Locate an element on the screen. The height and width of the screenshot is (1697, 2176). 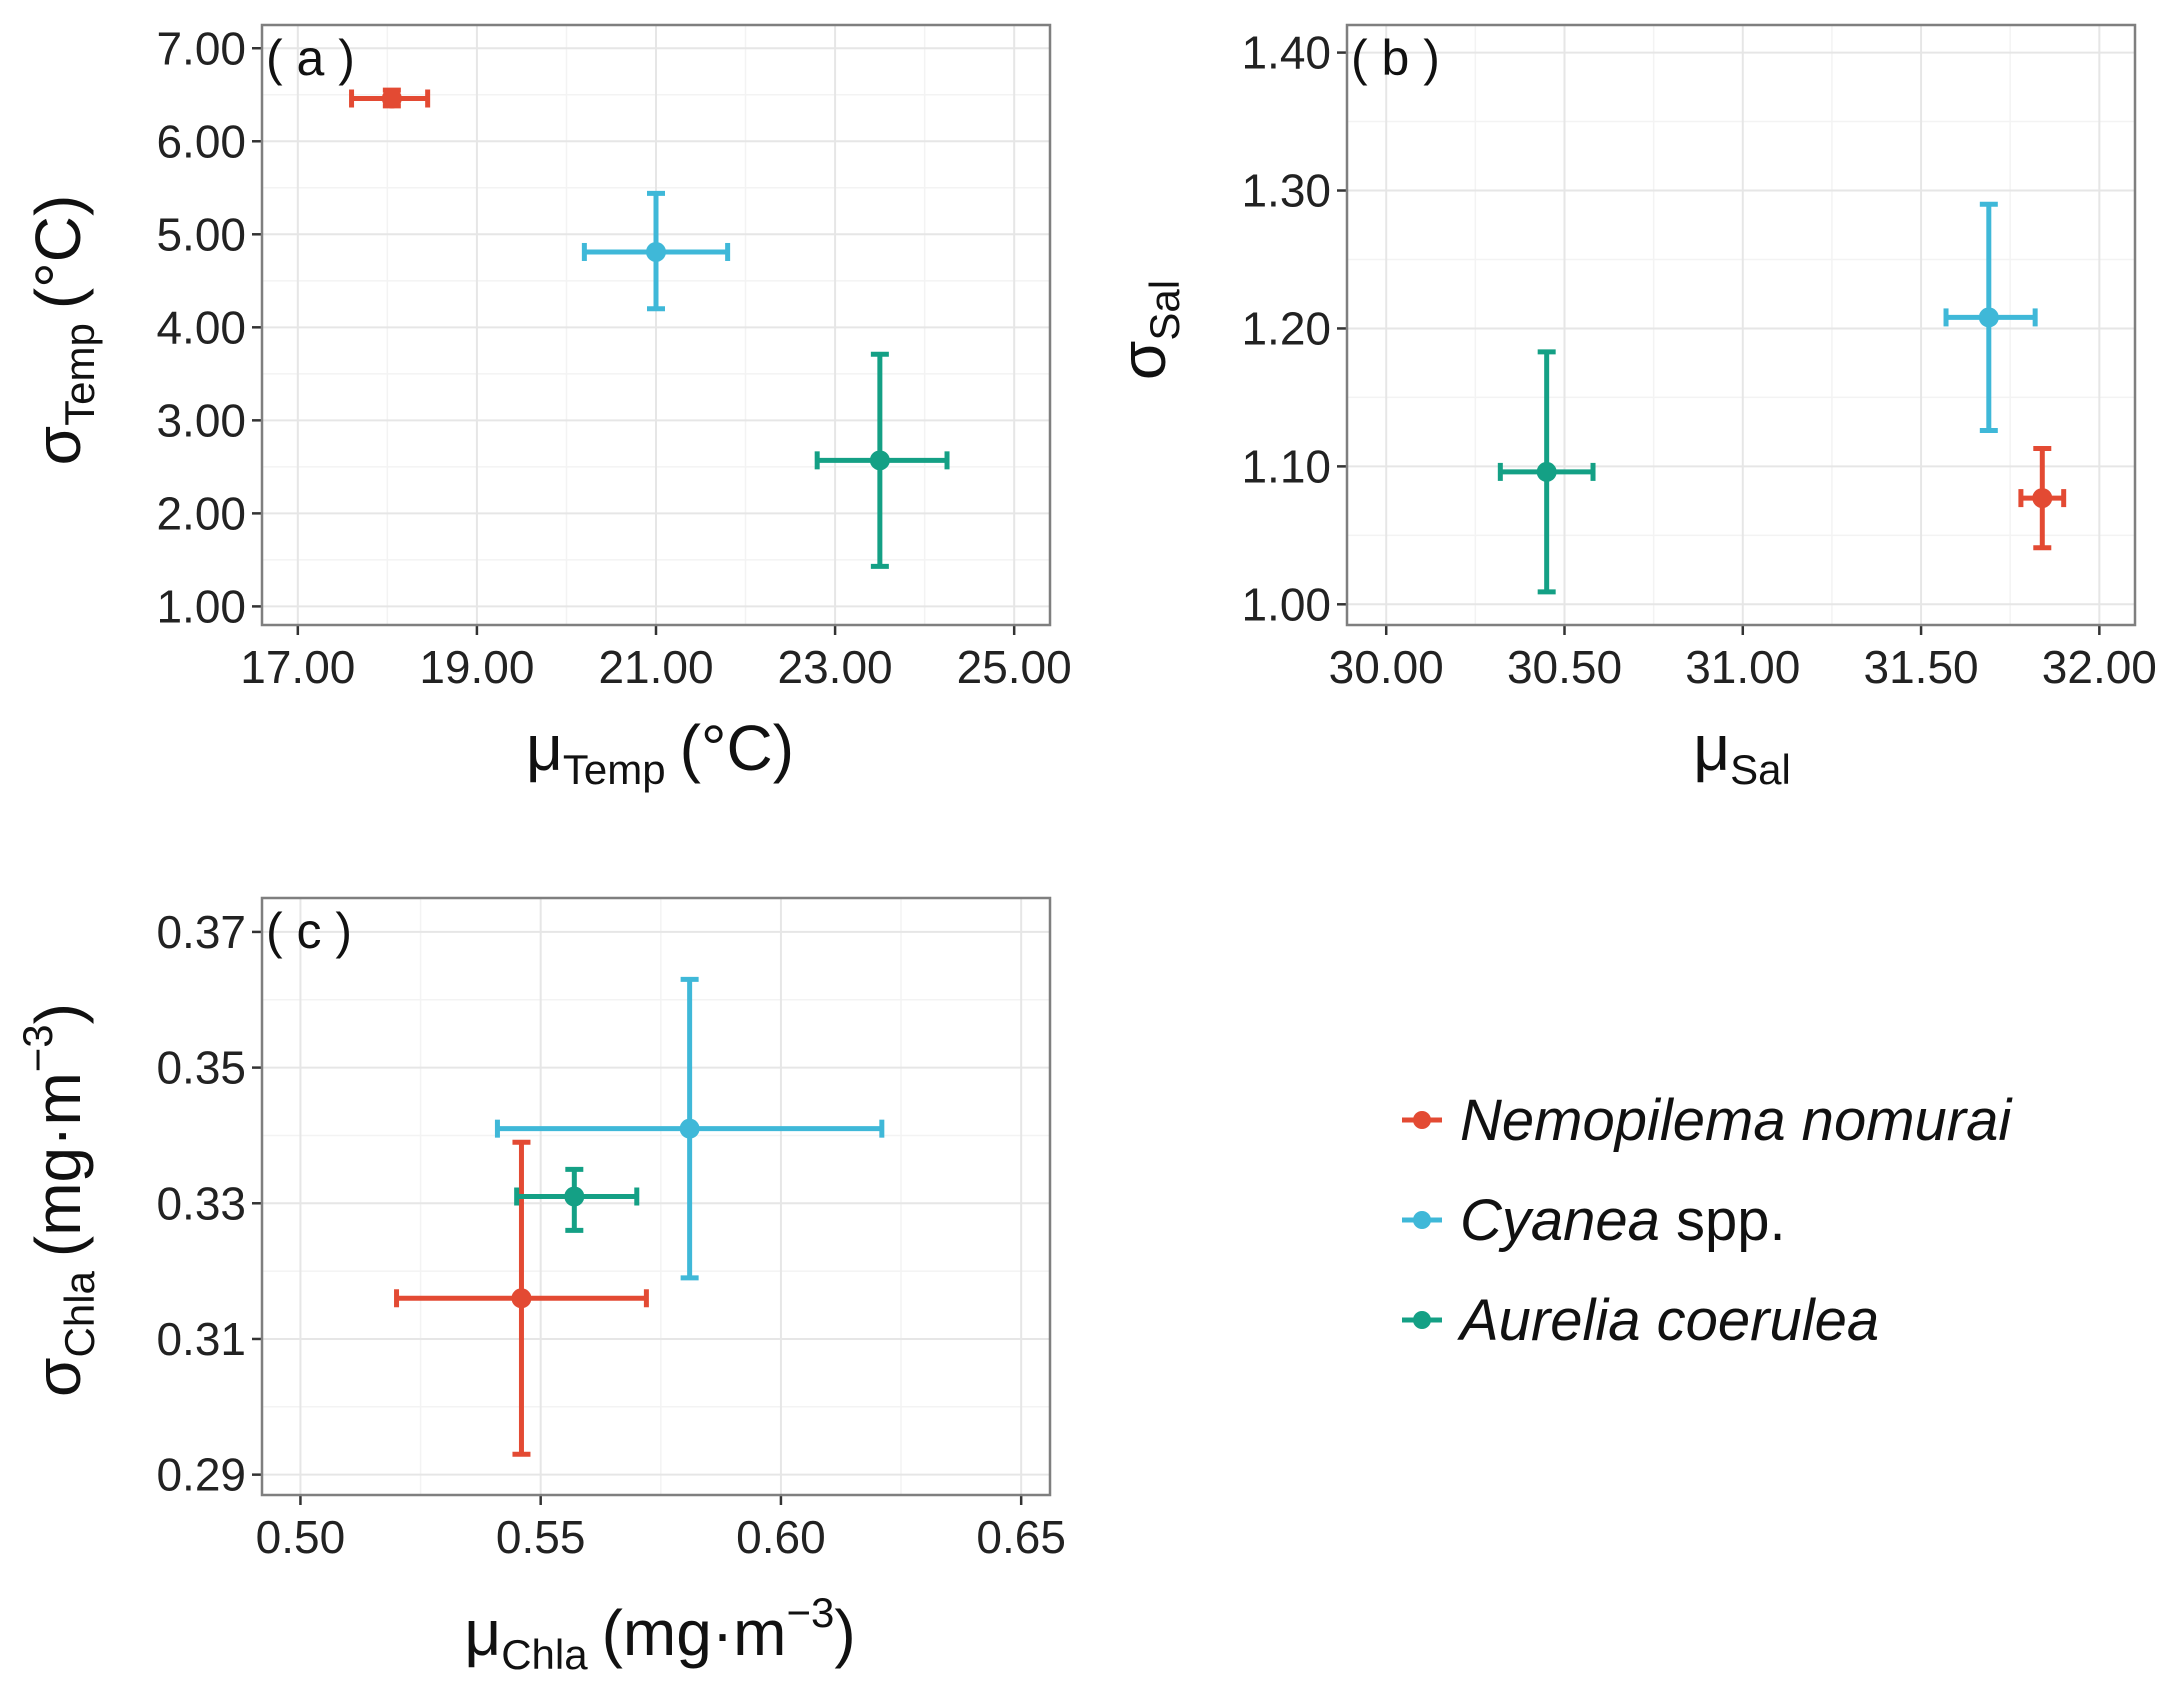
x-tick-label: 30.00 is located at coordinates (1386, 667).